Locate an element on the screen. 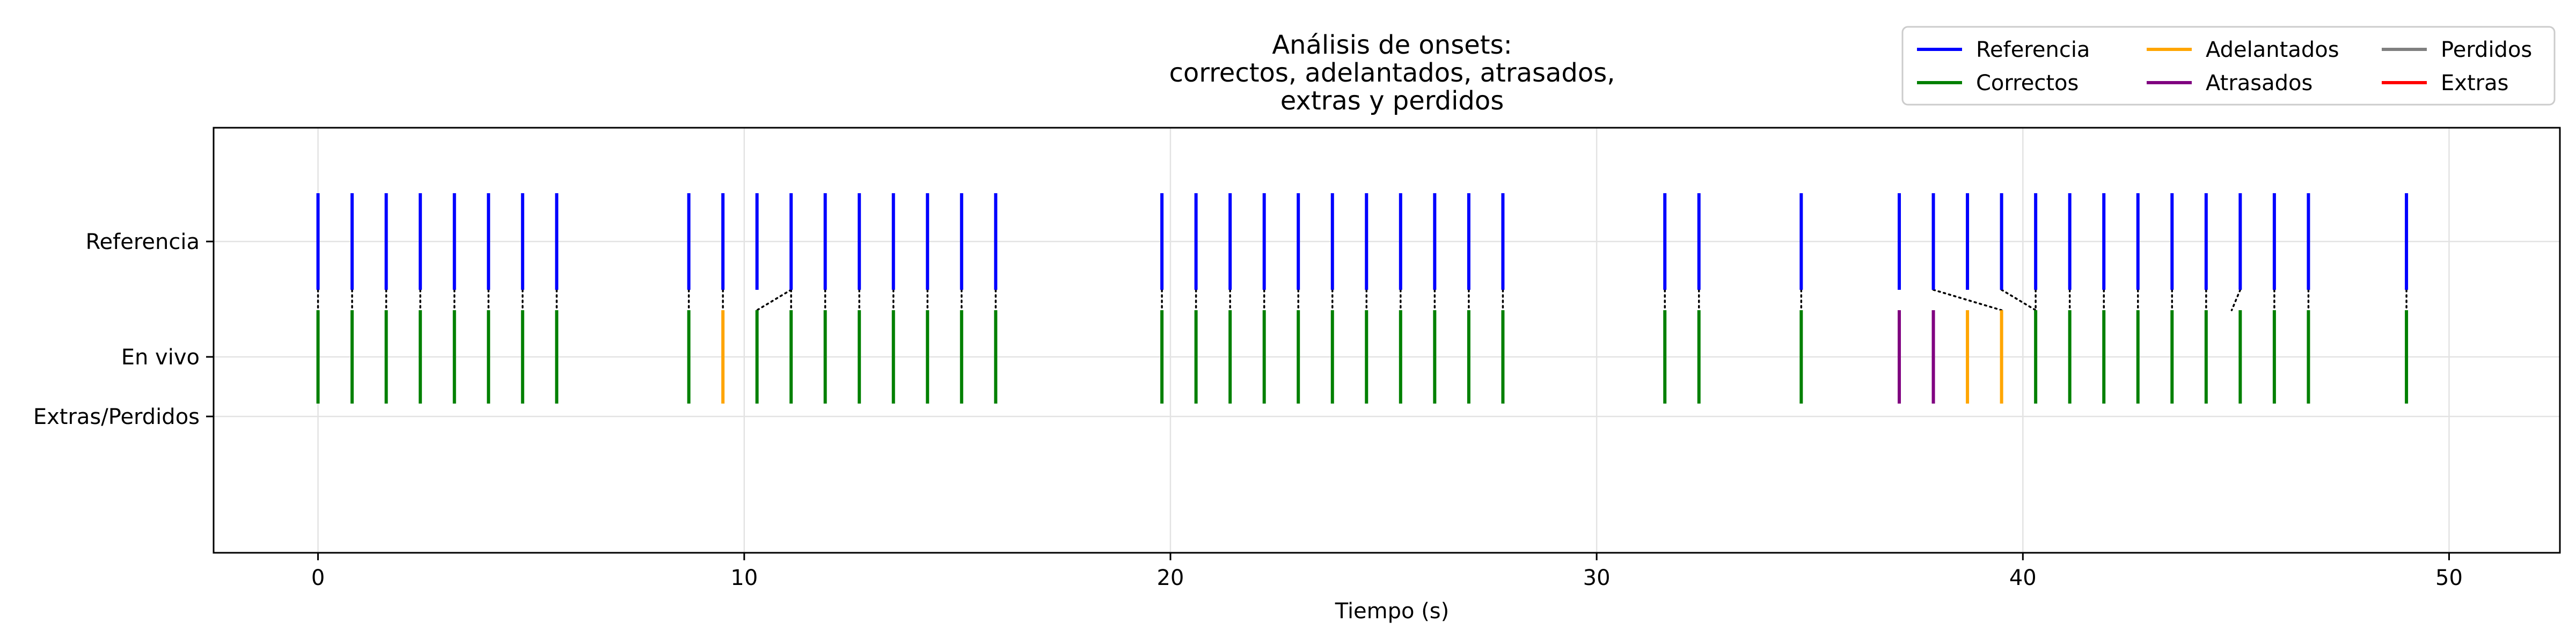 This screenshot has height=644, width=2576. x-tick-label: 0 is located at coordinates (318, 578).